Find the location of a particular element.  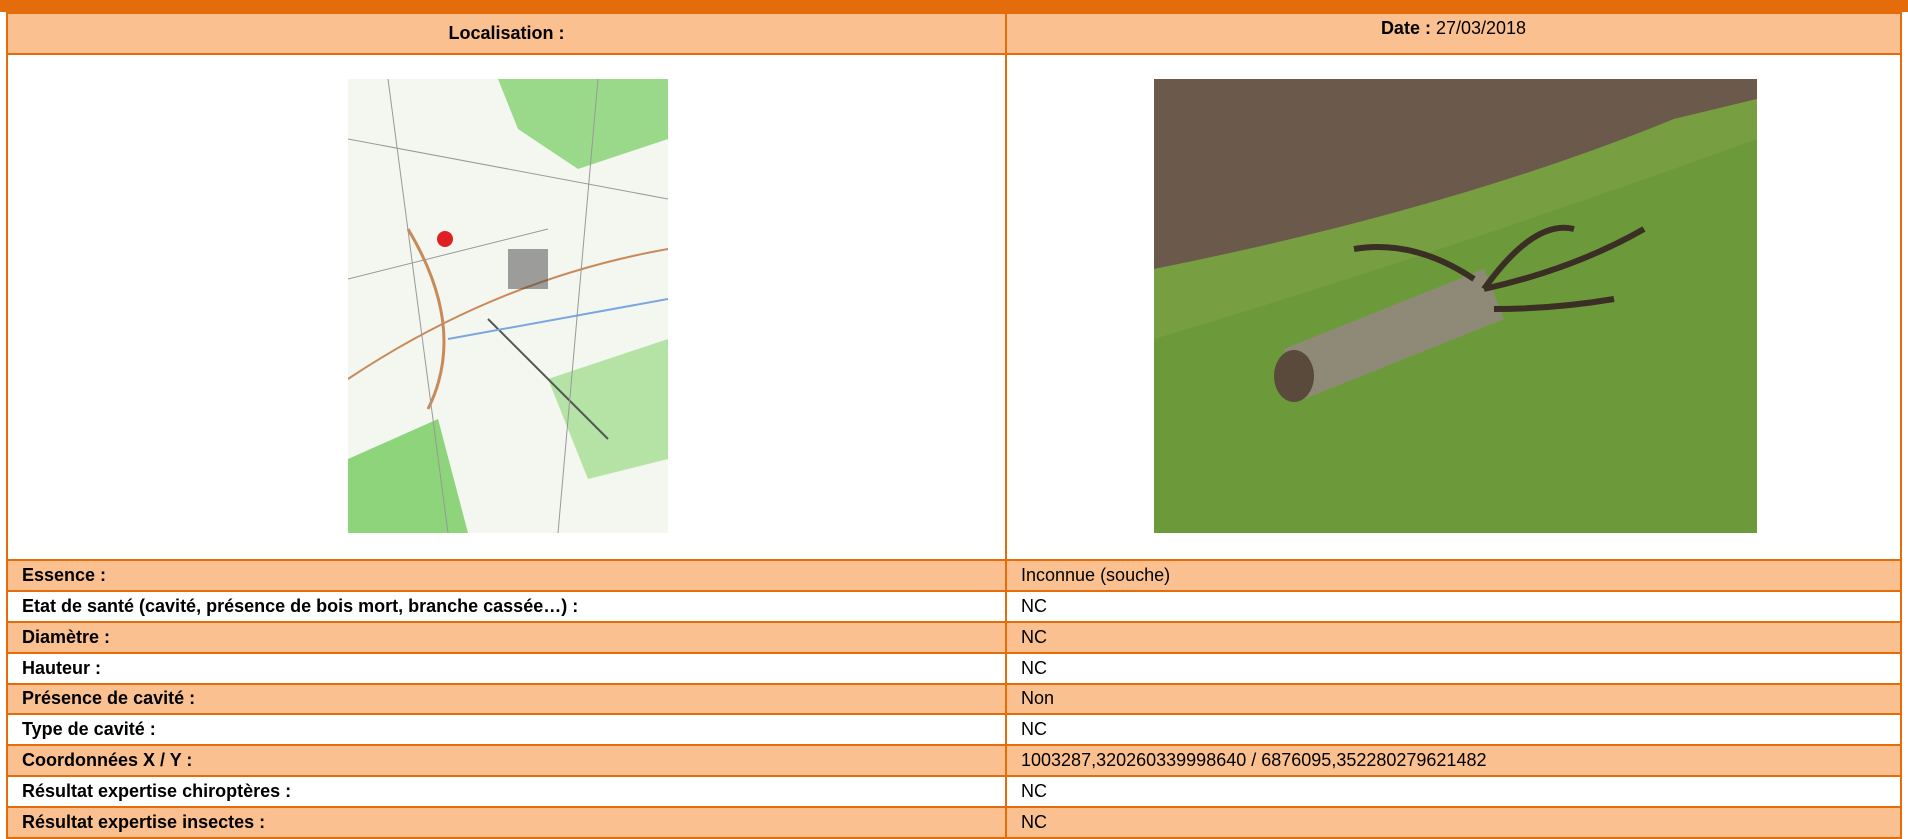

row-value: Inconnue (souche) is located at coordinates (1453, 575).